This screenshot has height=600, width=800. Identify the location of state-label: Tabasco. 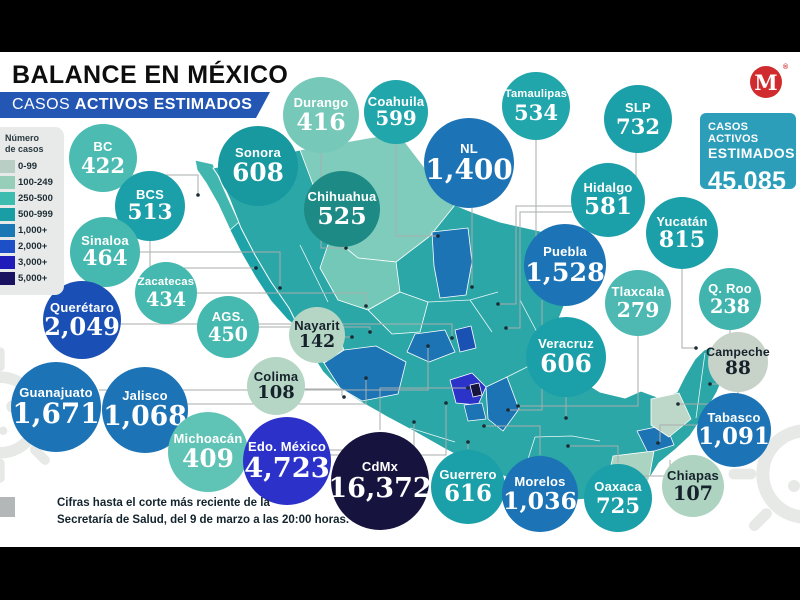
(734, 418).